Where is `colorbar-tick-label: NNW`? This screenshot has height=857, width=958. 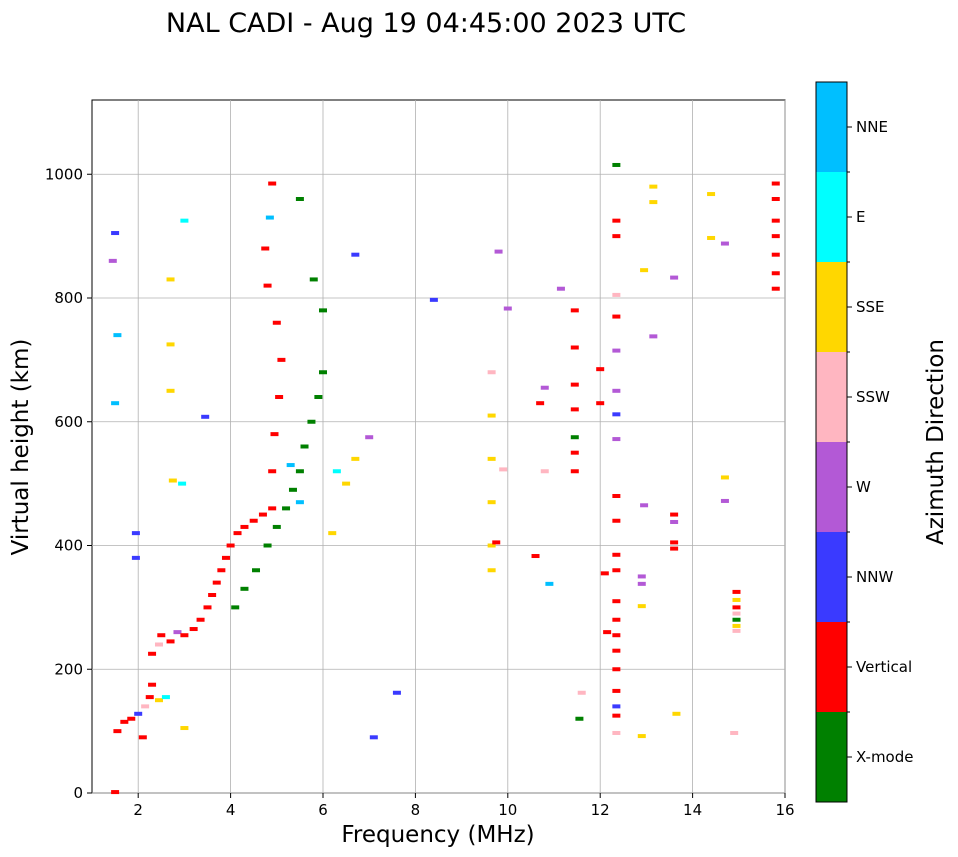
colorbar-tick-label: NNW is located at coordinates (874, 577).